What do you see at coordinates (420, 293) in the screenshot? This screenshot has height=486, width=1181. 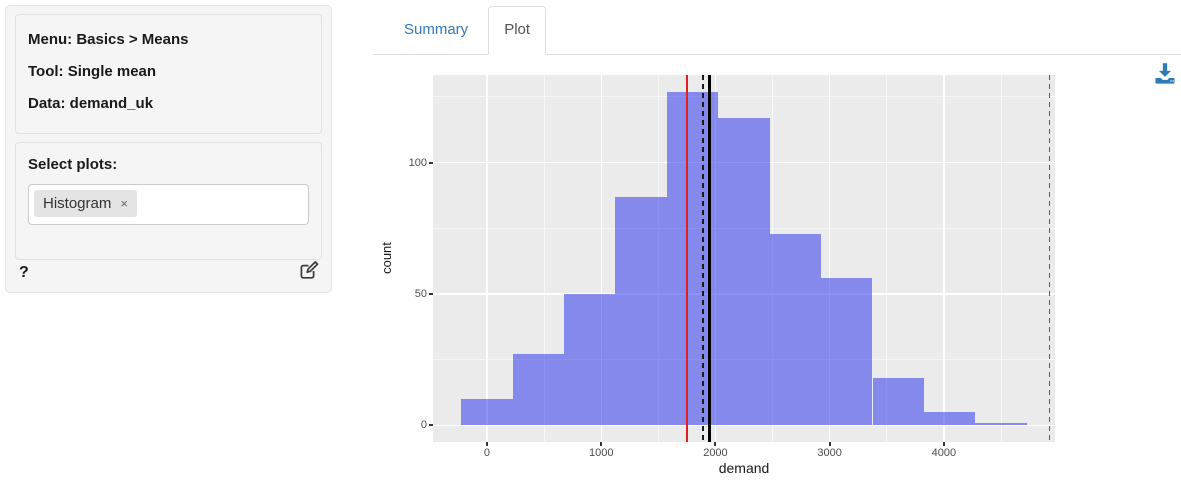 I see `y-axis-tick-label: 50` at bounding box center [420, 293].